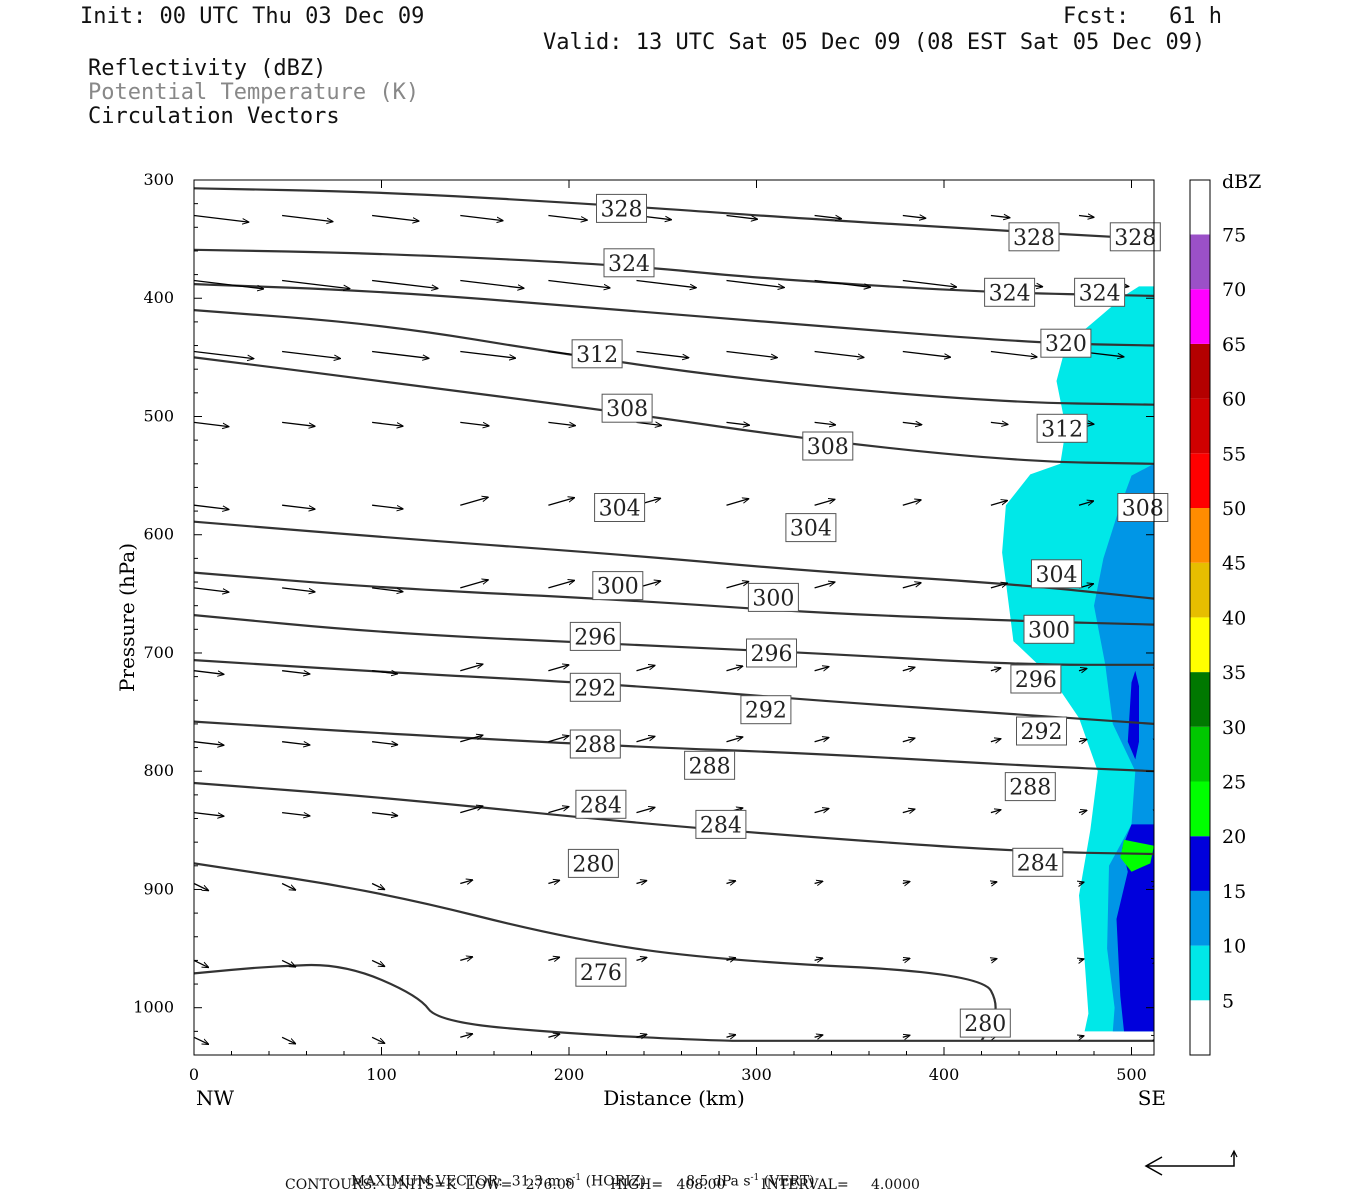 The image size is (1350, 1200). What do you see at coordinates (615, 1181) in the screenshot?
I see `max-vector-horiz-unit: (HORIZ)` at bounding box center [615, 1181].